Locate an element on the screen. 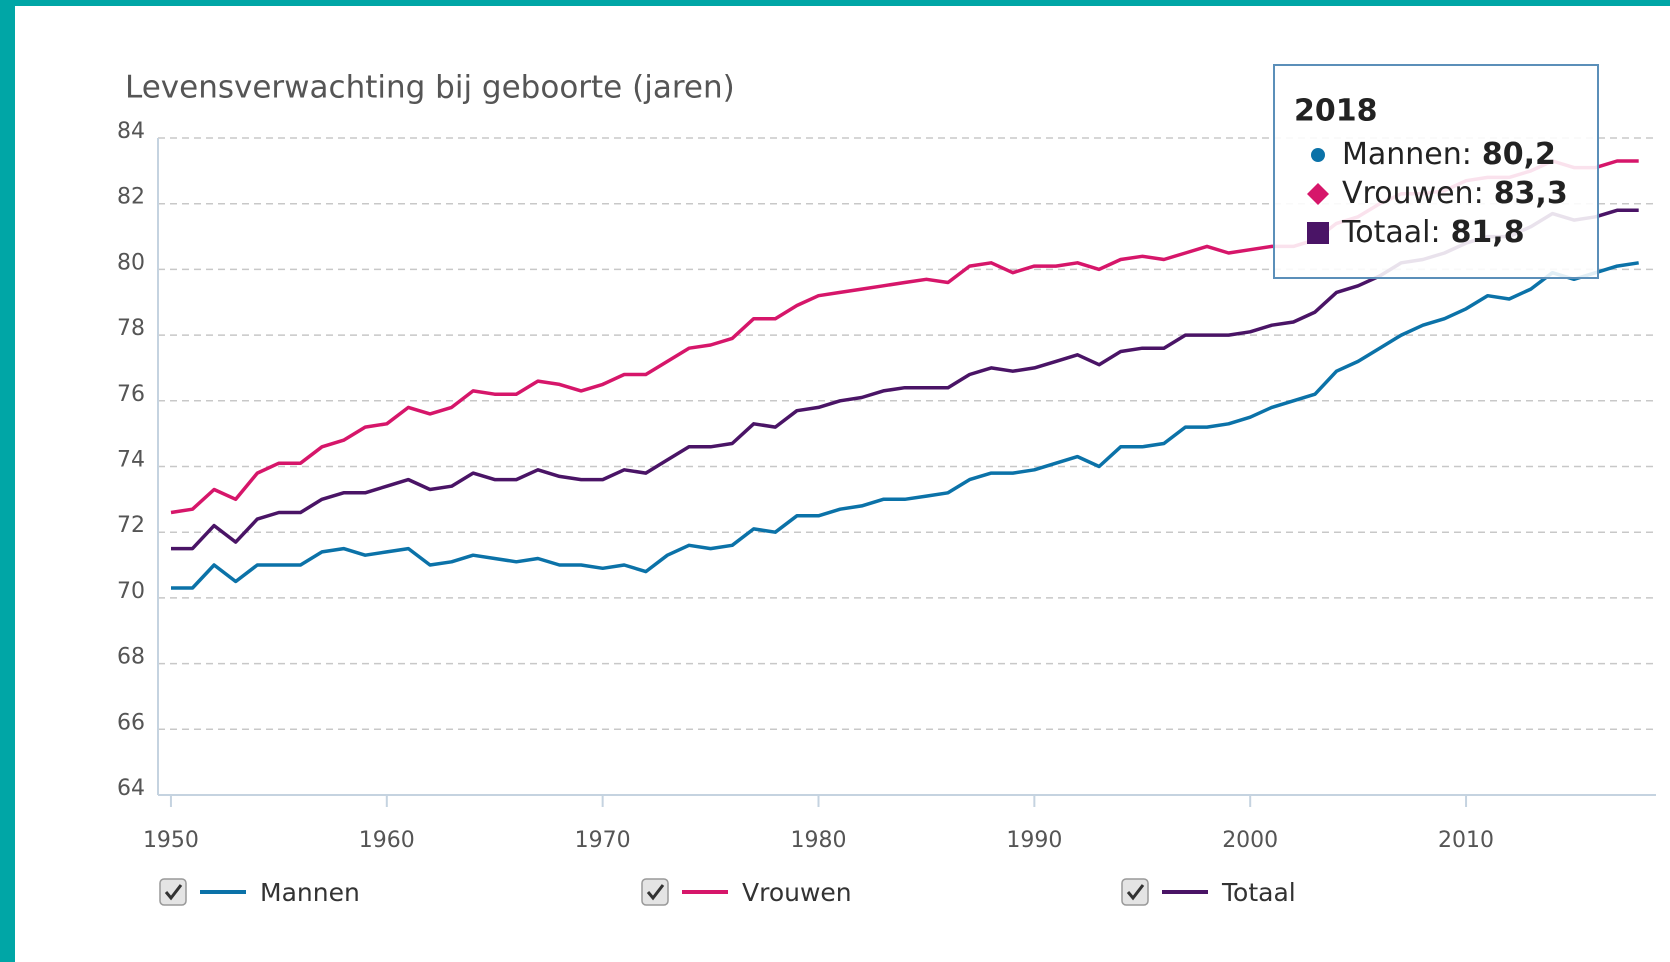 Image resolution: width=1670 pixels, height=962 pixels. y-tick-label: 80 is located at coordinates (131, 262).